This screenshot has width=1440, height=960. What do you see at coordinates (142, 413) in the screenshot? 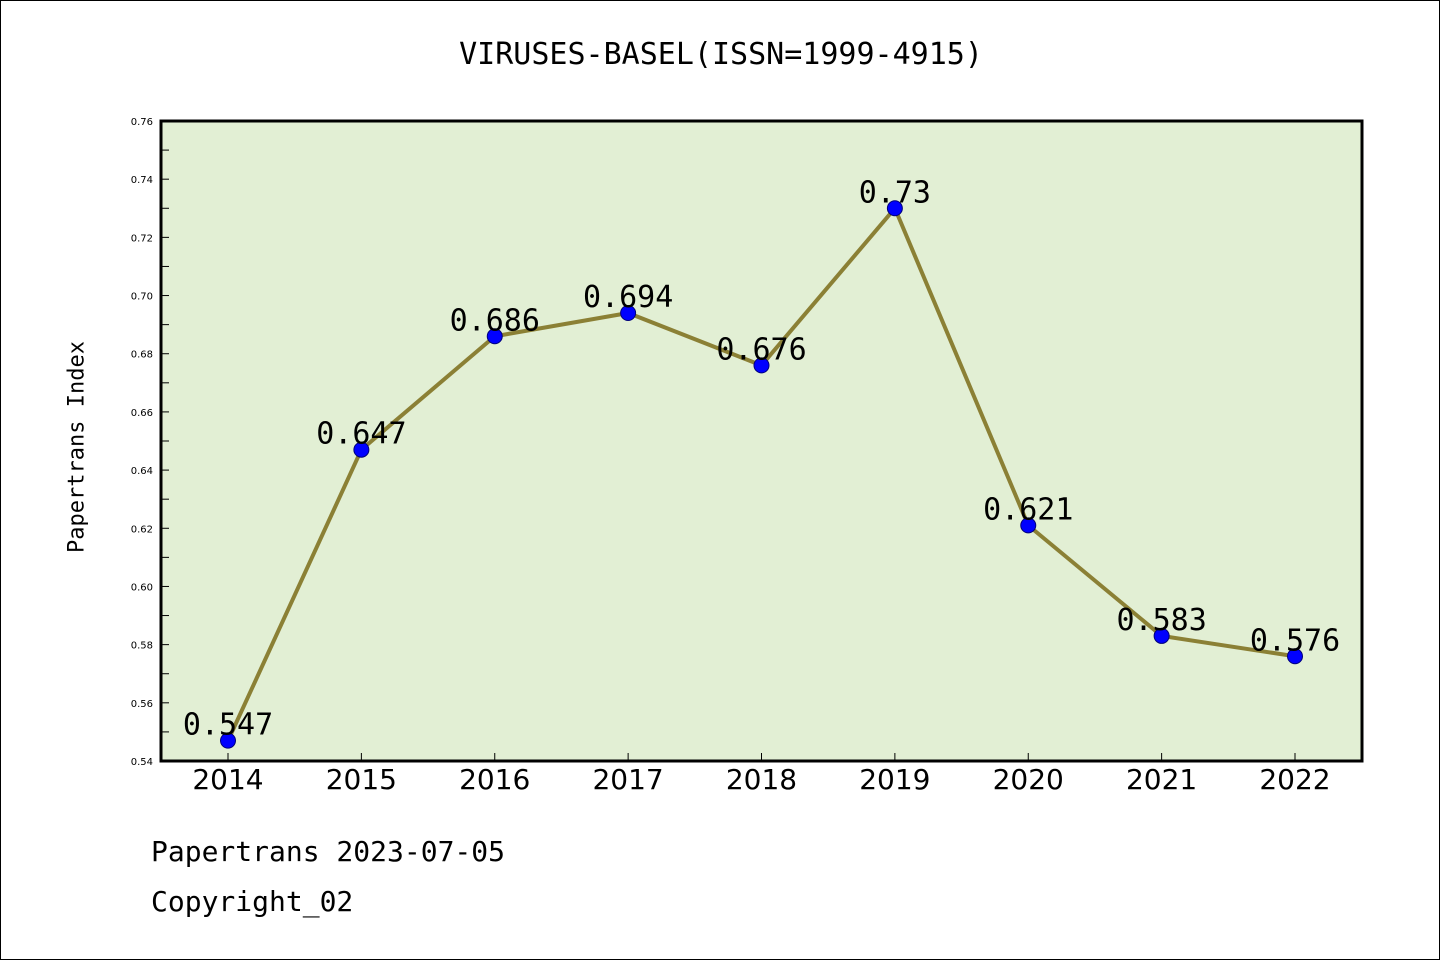
I see `y-tick-label: 0.66` at bounding box center [142, 413].